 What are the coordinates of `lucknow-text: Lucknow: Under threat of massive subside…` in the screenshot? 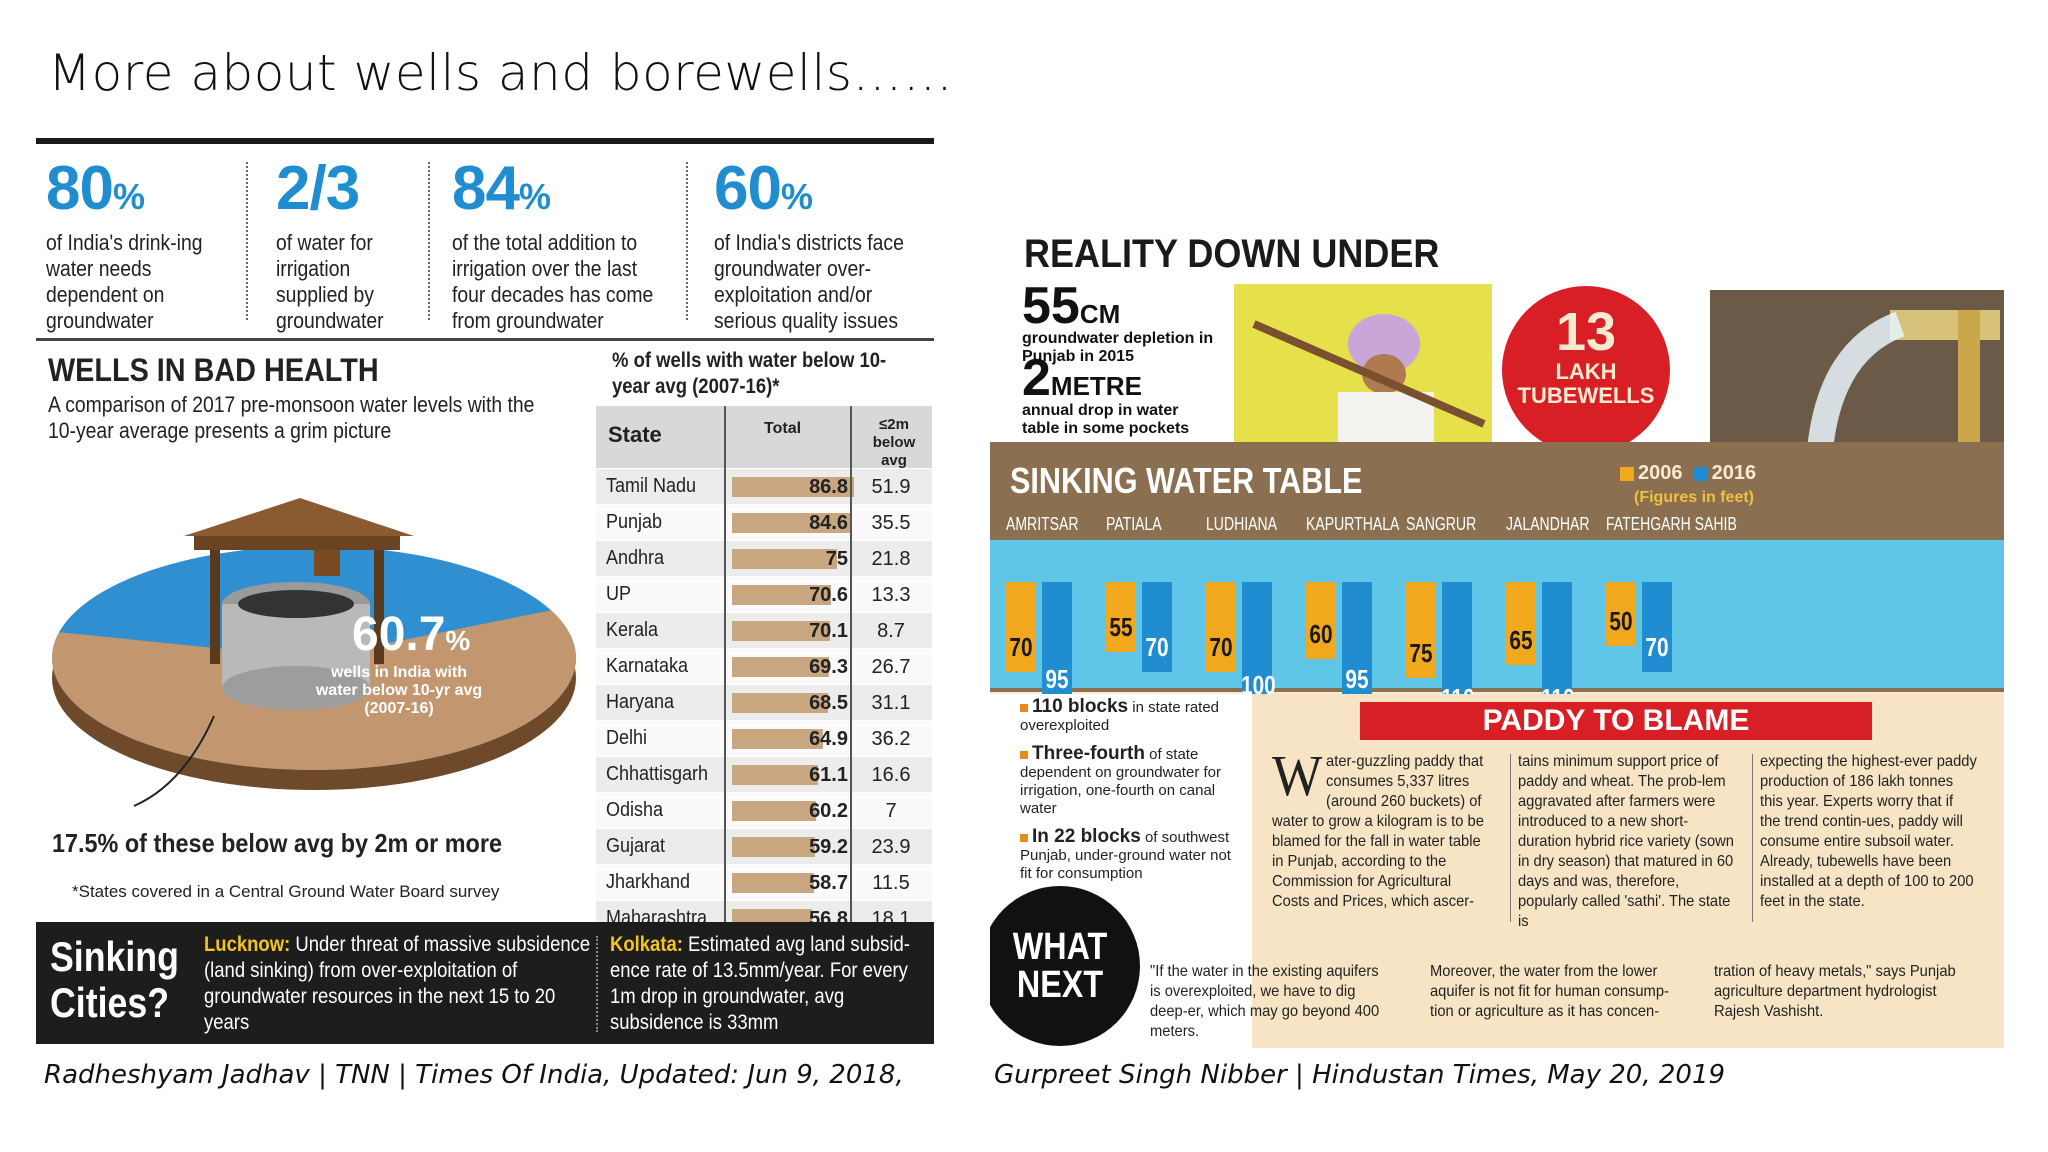 It's located at (397, 984).